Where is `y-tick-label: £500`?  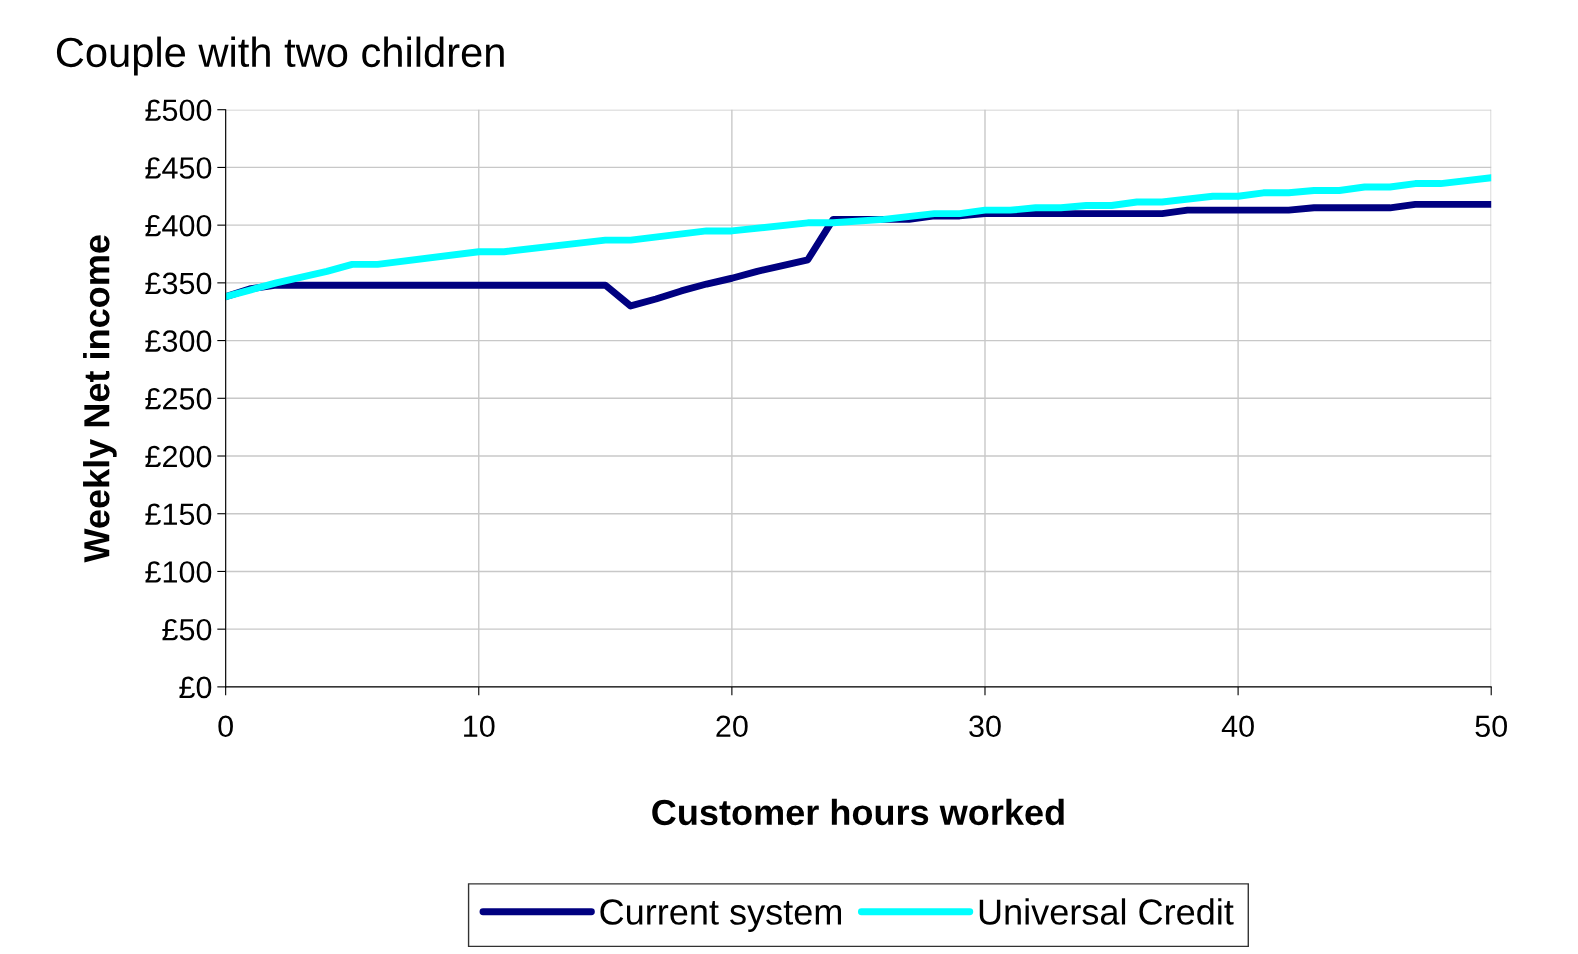 y-tick-label: £500 is located at coordinates (178, 110).